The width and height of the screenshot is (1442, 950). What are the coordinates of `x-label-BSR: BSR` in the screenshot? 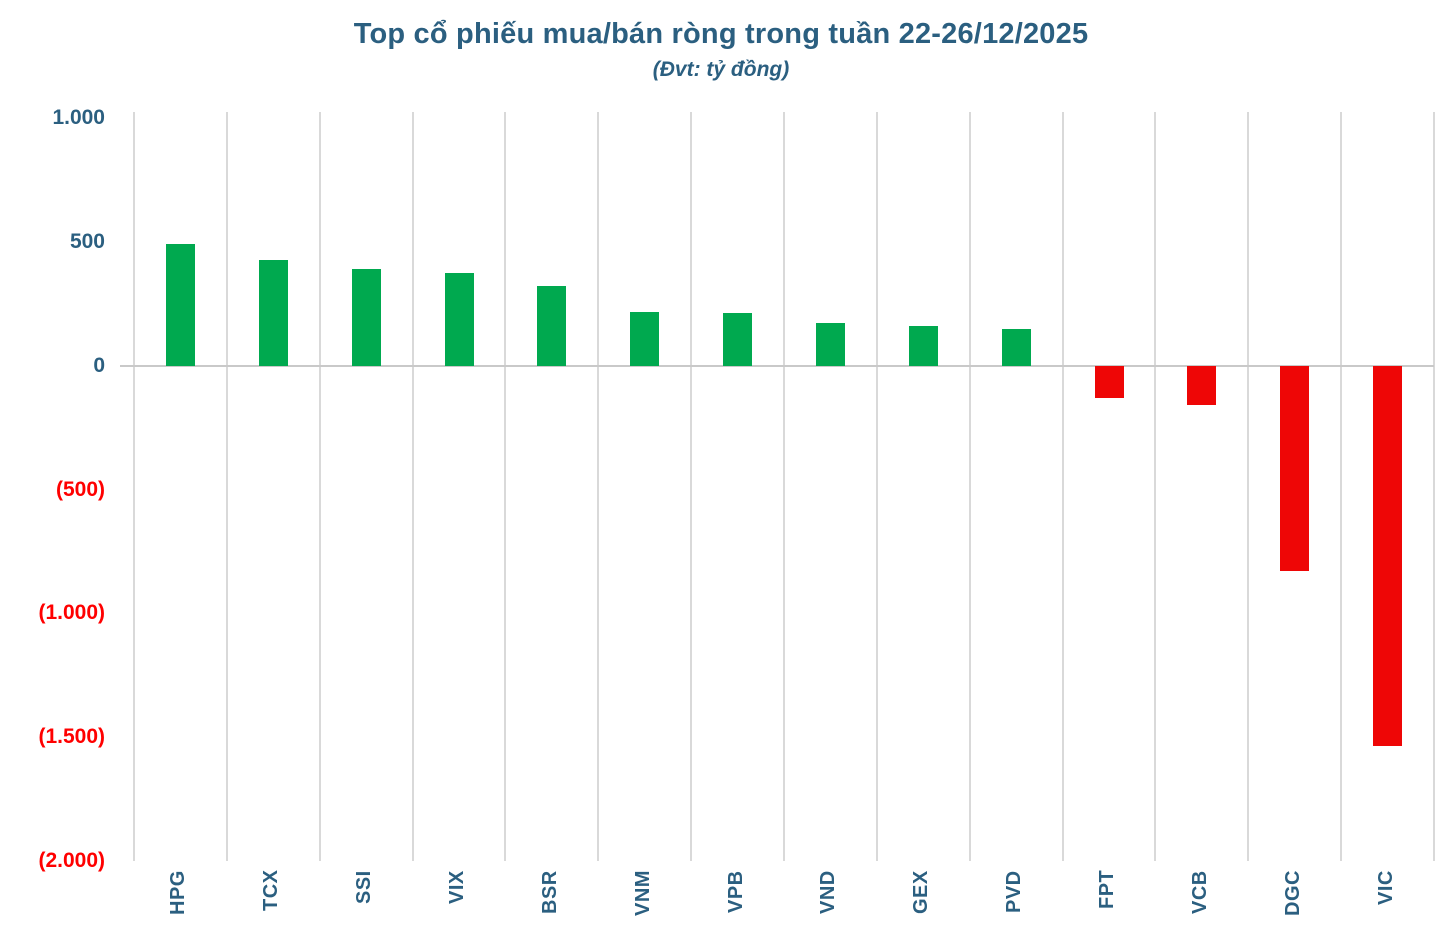 It's located at (549, 892).